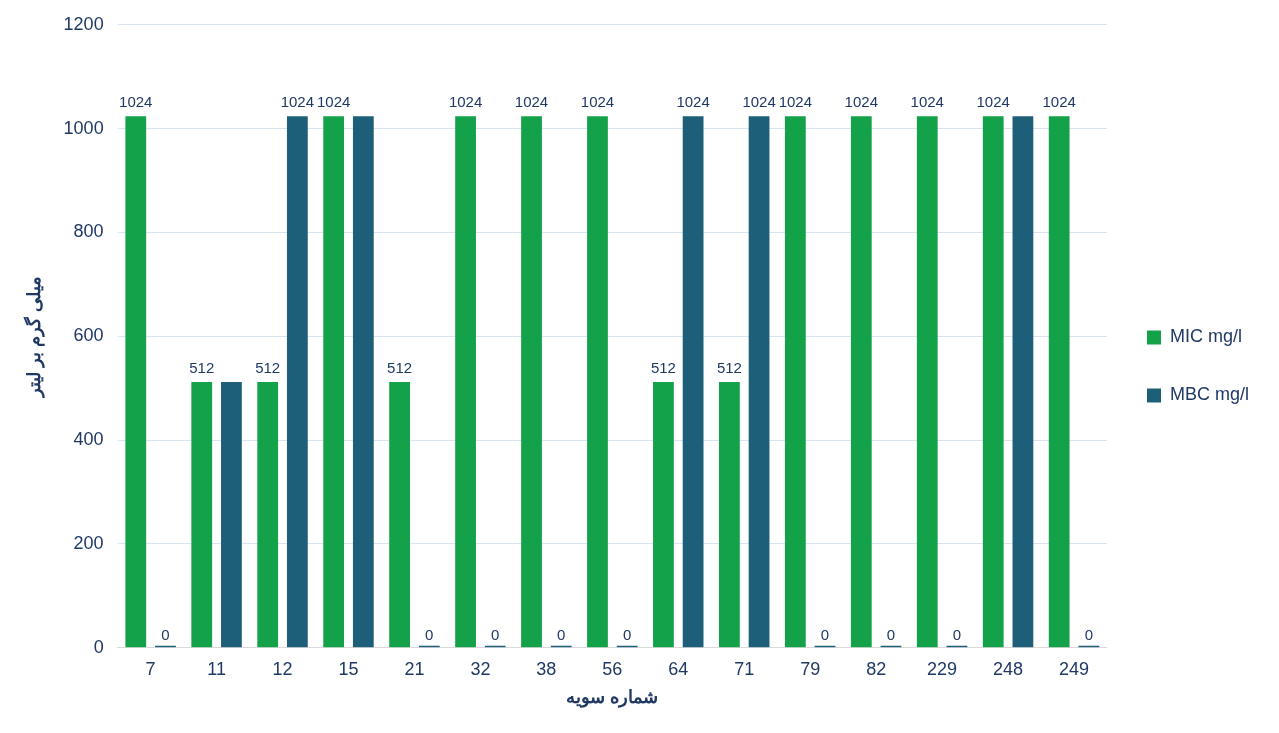 This screenshot has height=733, width=1279. What do you see at coordinates (810, 668) in the screenshot?
I see `x-tick-label: 79` at bounding box center [810, 668].